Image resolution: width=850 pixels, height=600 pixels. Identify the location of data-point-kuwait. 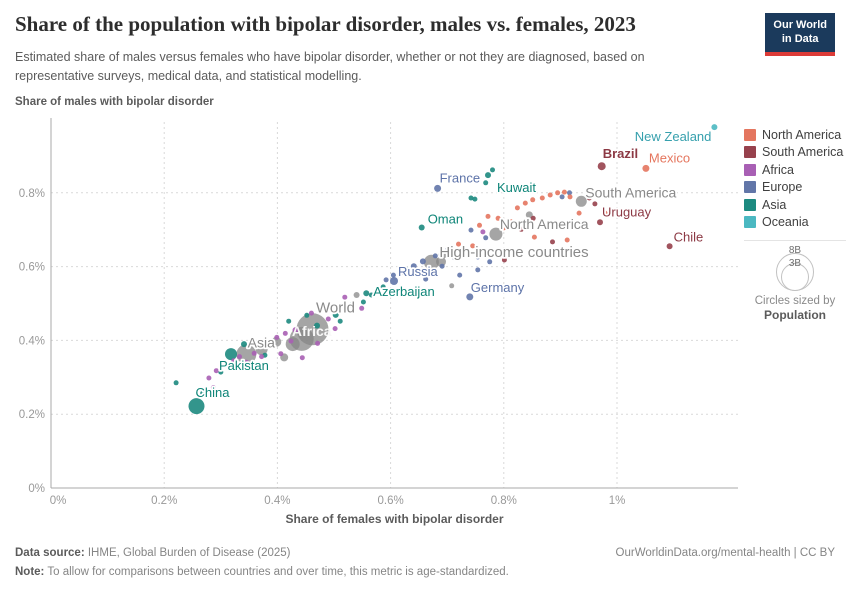
(488, 175).